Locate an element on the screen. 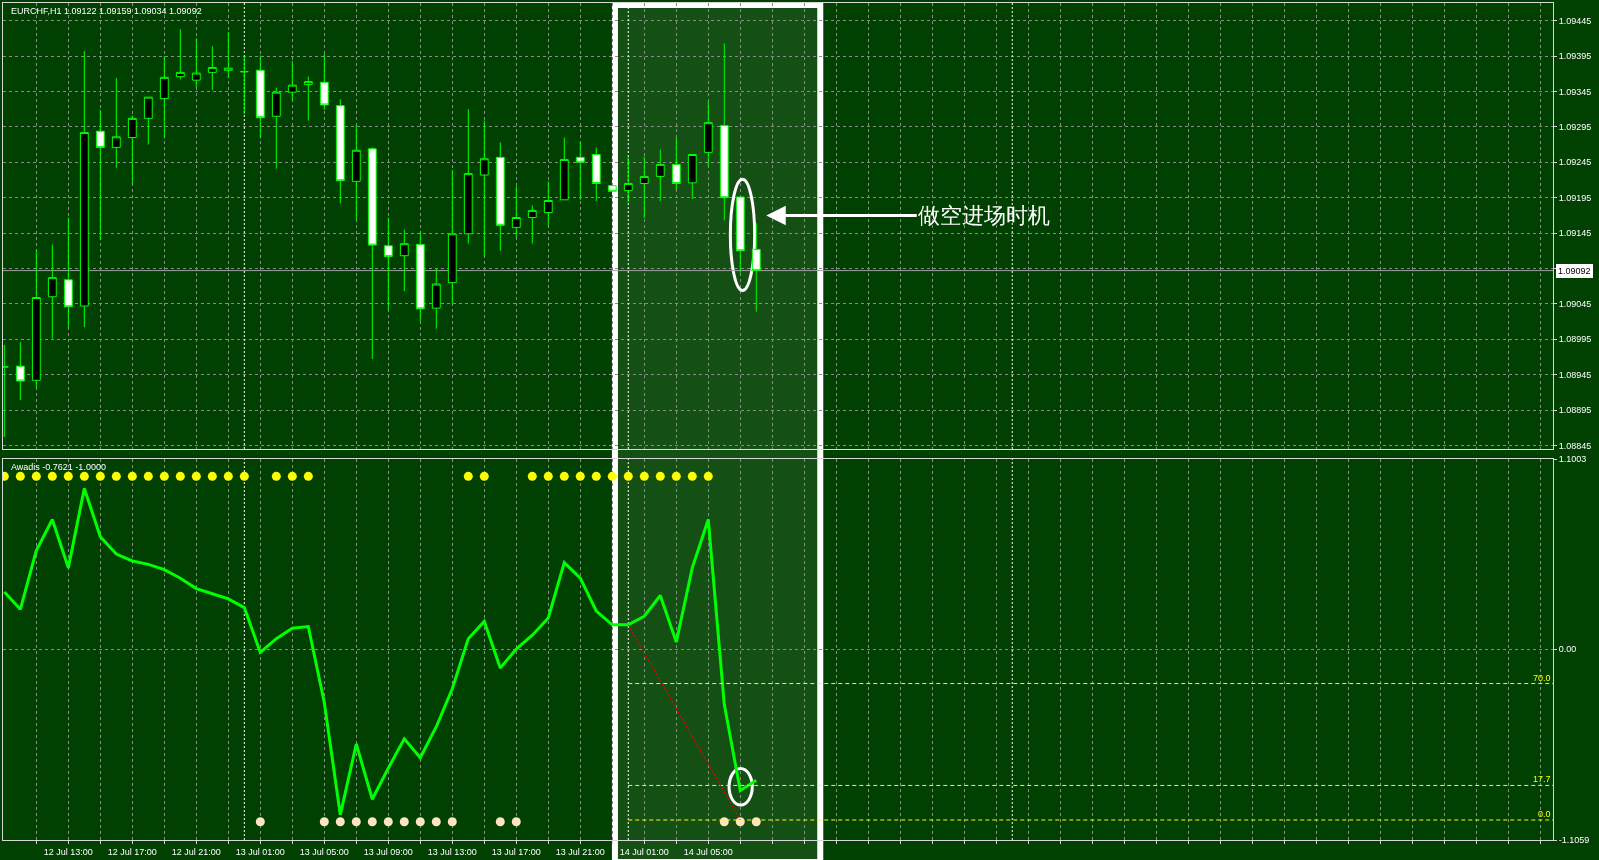  x-tick-label: 12 Jul 17:00 is located at coordinates (132, 851).